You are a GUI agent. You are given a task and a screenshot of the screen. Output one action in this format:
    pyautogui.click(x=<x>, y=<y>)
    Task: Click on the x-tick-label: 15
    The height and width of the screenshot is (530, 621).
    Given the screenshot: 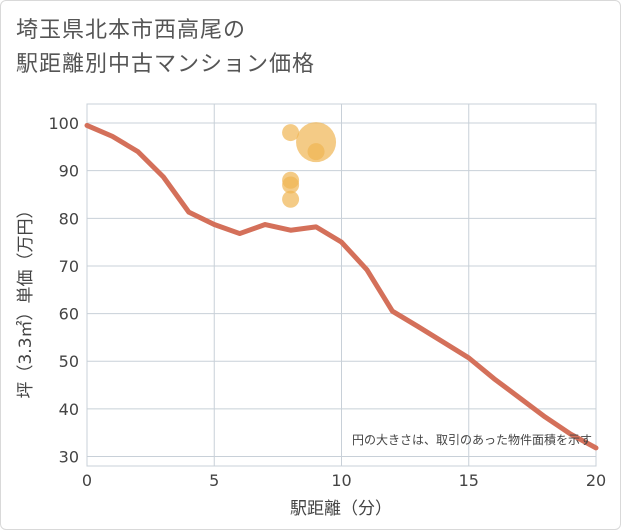 What is the action you would take?
    pyautogui.click(x=469, y=480)
    